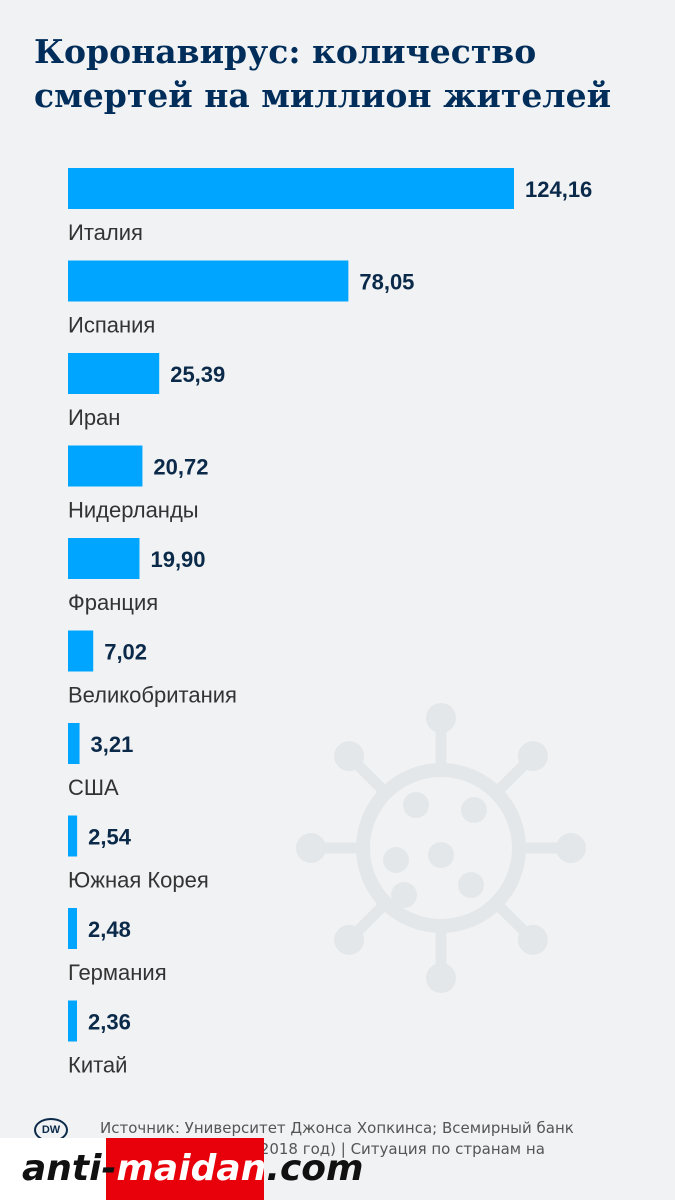  I want to click on category-label-3: Нидерланды, so click(133, 510).